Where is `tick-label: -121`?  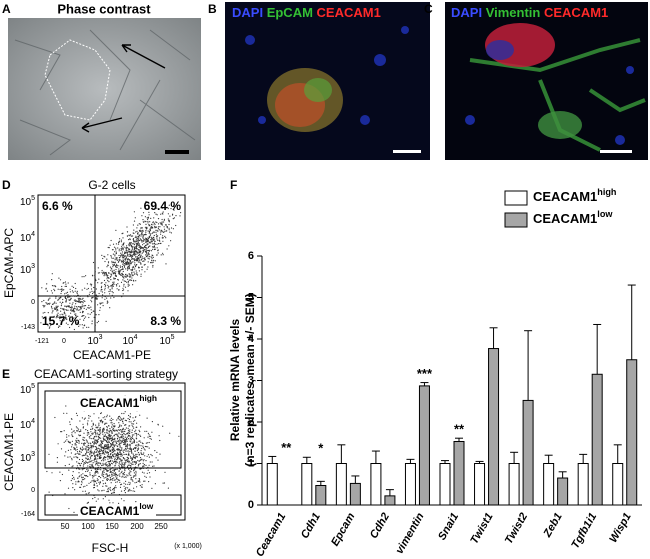 tick-label: -121 is located at coordinates (42, 341).